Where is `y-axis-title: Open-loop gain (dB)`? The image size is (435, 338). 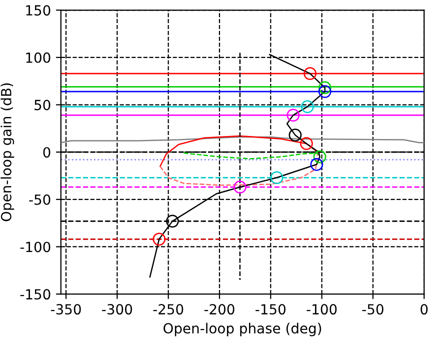 y-axis-title: Open-loop gain (dB) is located at coordinates (7, 152).